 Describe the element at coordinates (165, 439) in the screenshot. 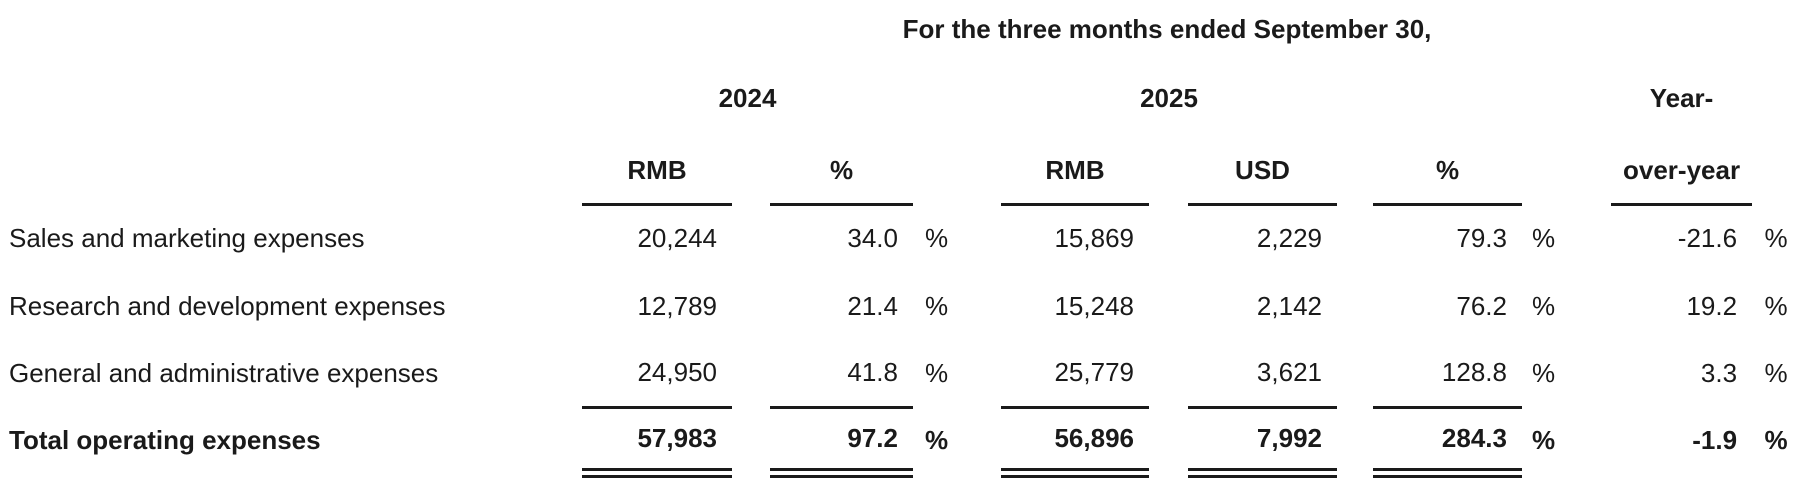

I see `total-row-label: Total operating expenses` at that location.